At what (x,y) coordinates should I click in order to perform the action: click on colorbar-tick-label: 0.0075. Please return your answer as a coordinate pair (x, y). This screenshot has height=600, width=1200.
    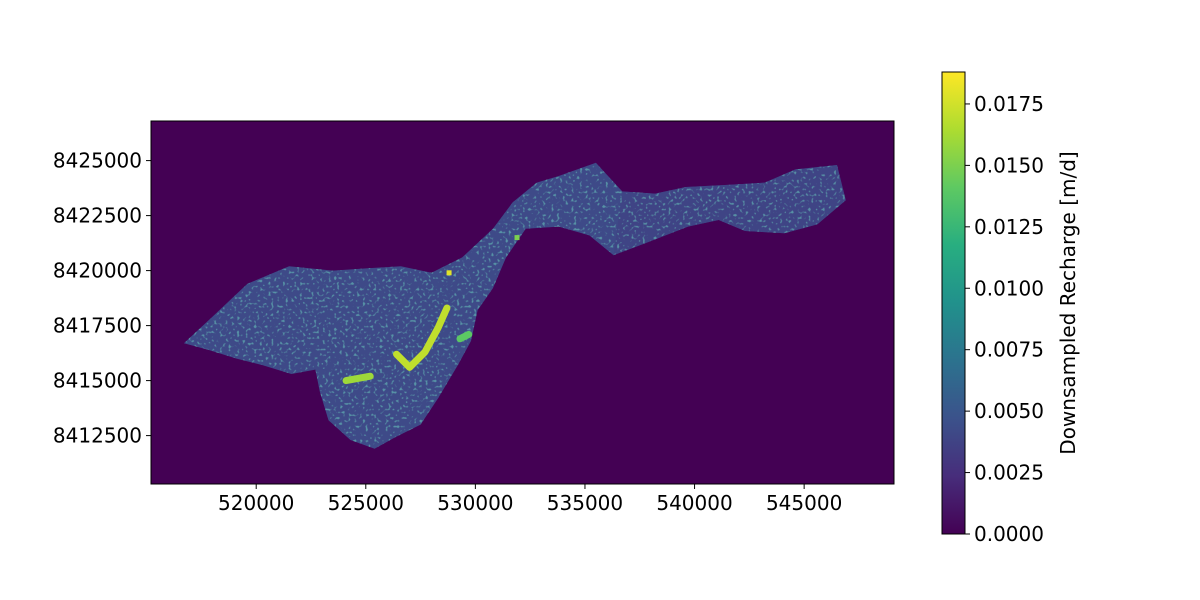
    Looking at the image, I should click on (1009, 350).